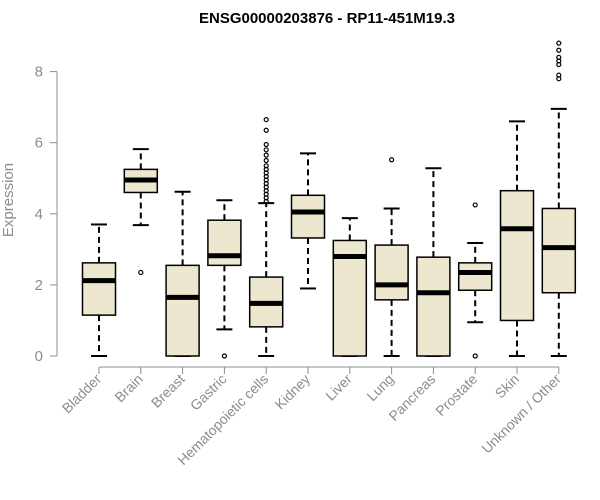 The image size is (600, 500). Describe the element at coordinates (39, 214) in the screenshot. I see `y-tick-label: 4` at that location.